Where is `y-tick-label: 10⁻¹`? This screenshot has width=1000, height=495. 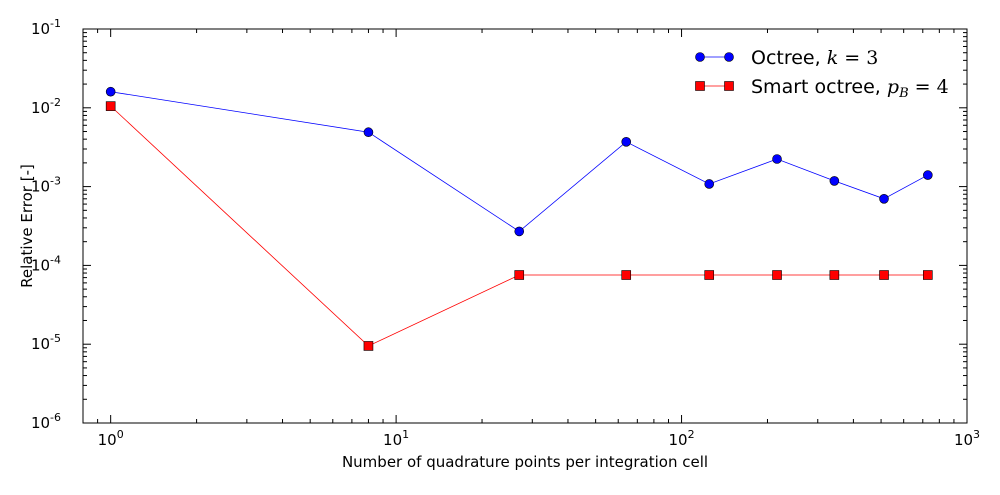
y-tick-label: 10⁻¹ is located at coordinates (46, 27).